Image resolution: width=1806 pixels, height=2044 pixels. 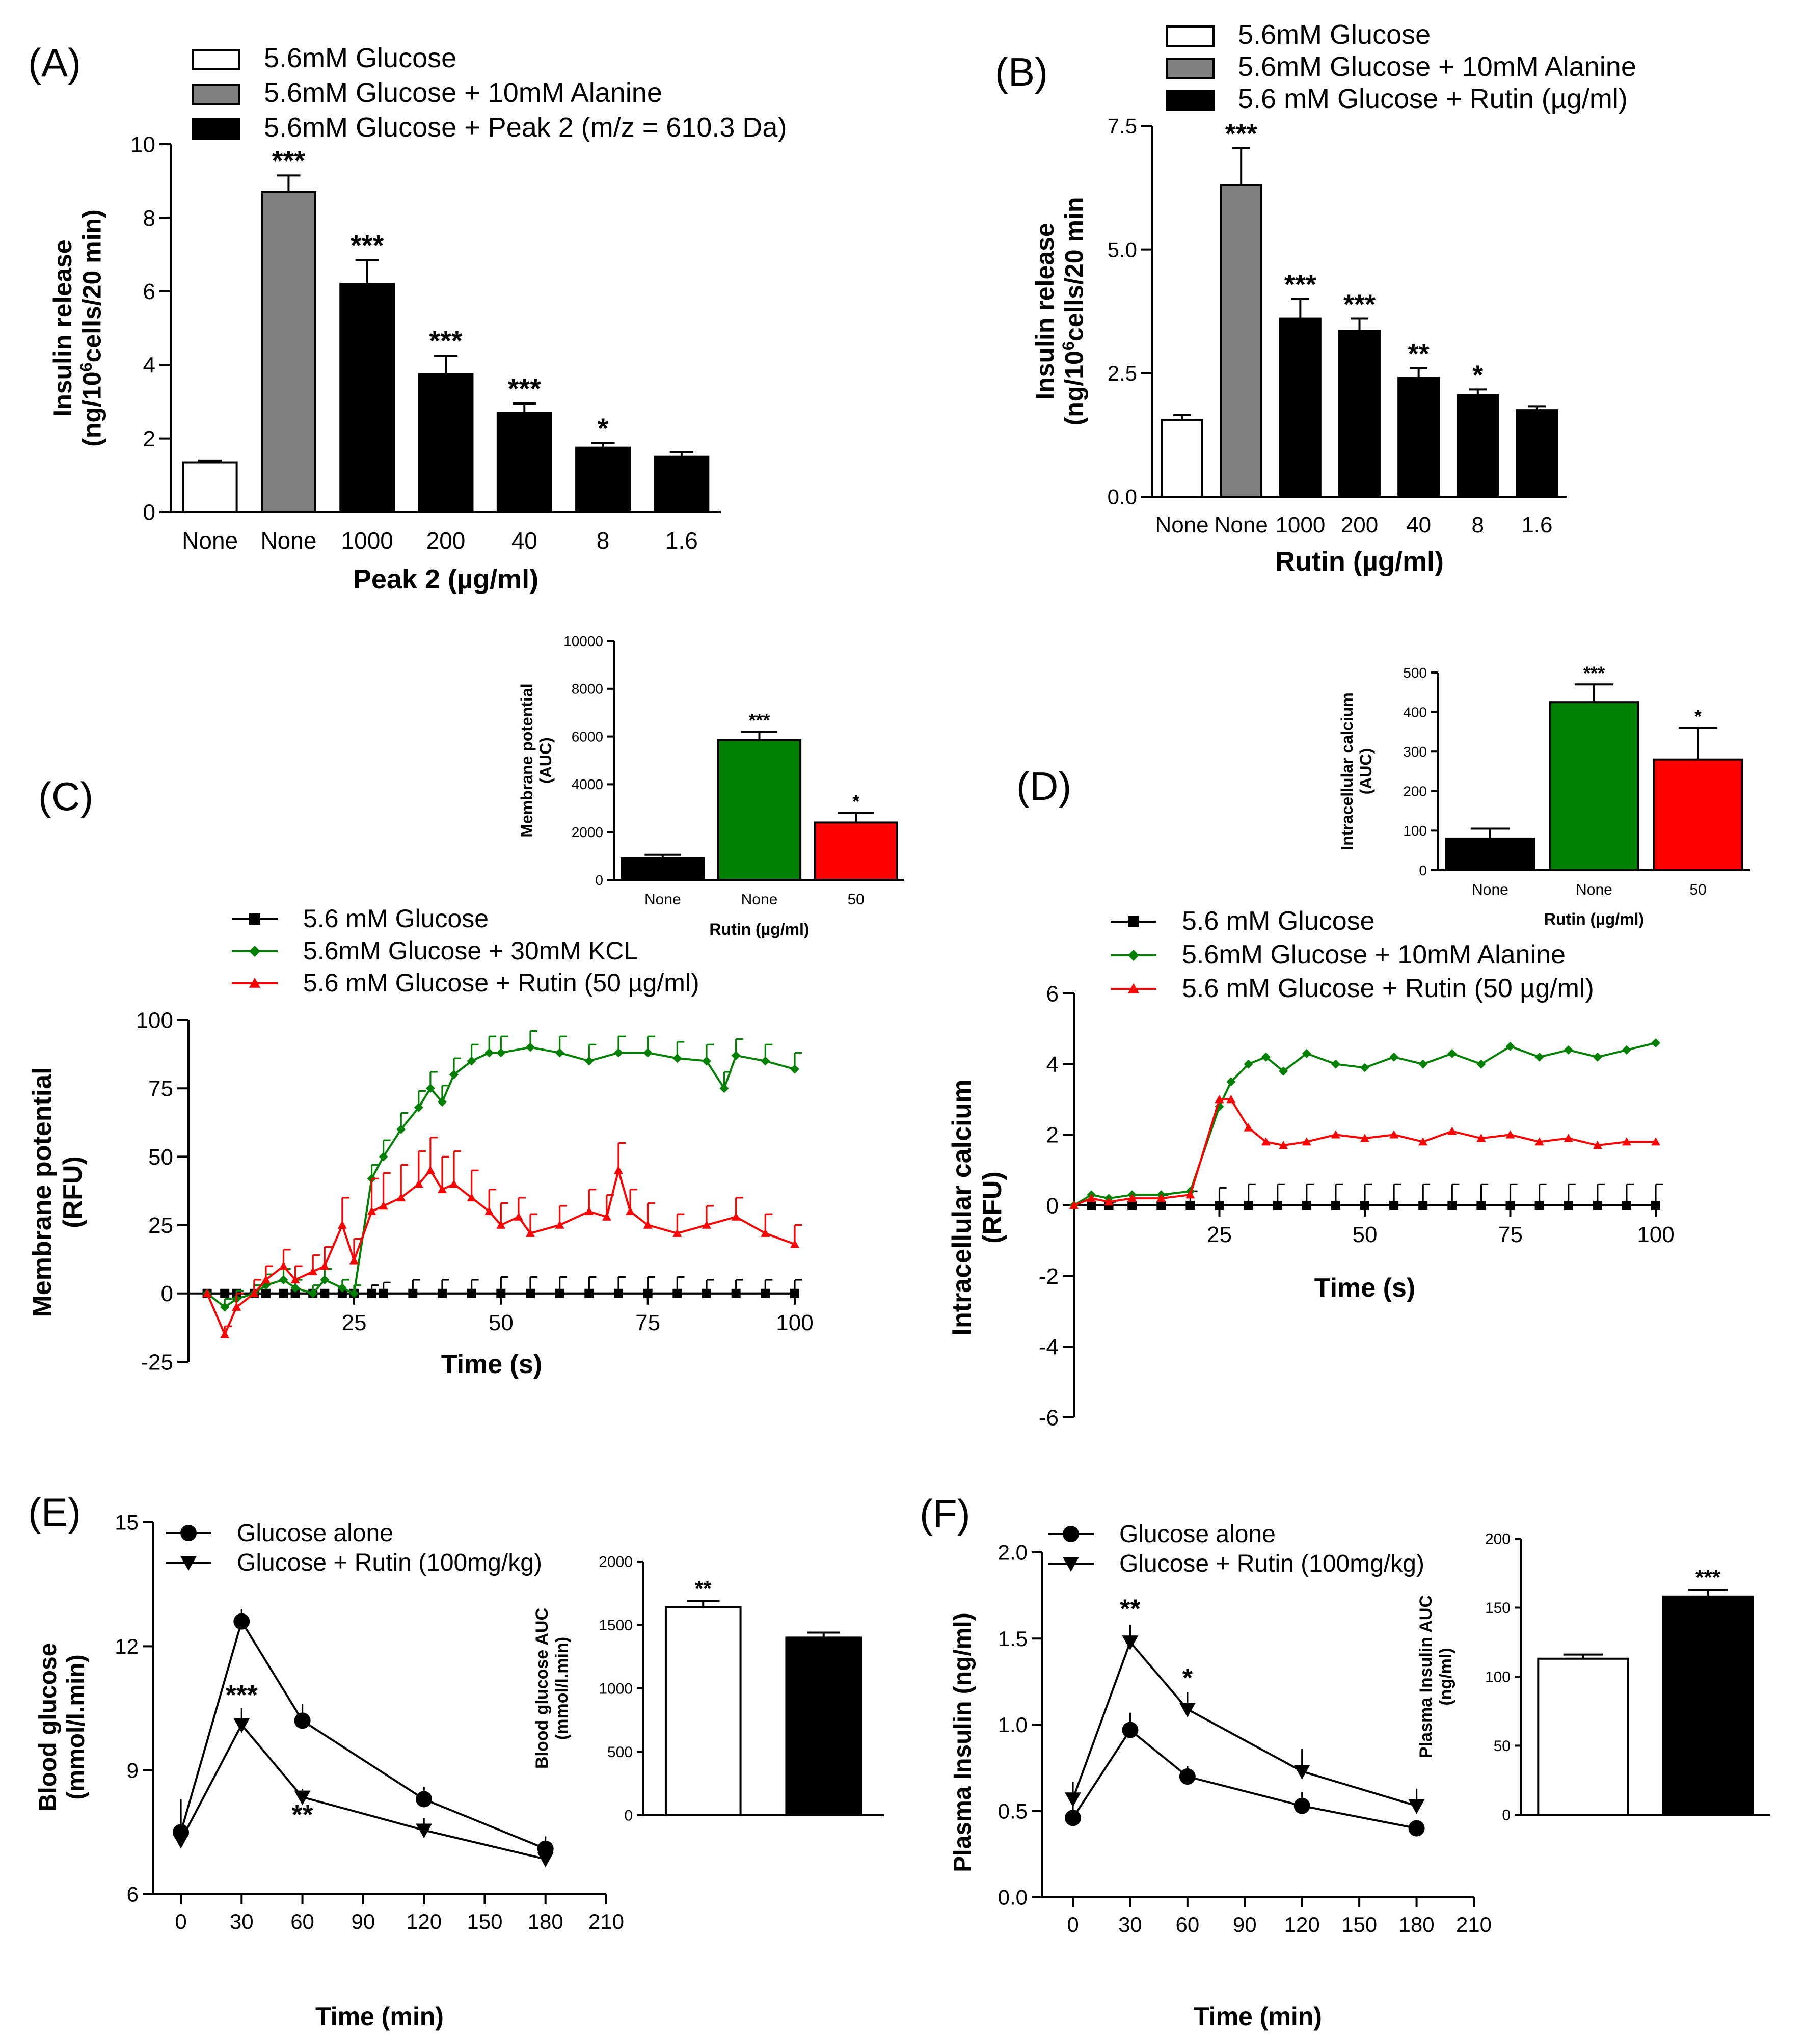 What do you see at coordinates (379, 2016) in the screenshot?
I see `x-axis-title: Time (min)` at bounding box center [379, 2016].